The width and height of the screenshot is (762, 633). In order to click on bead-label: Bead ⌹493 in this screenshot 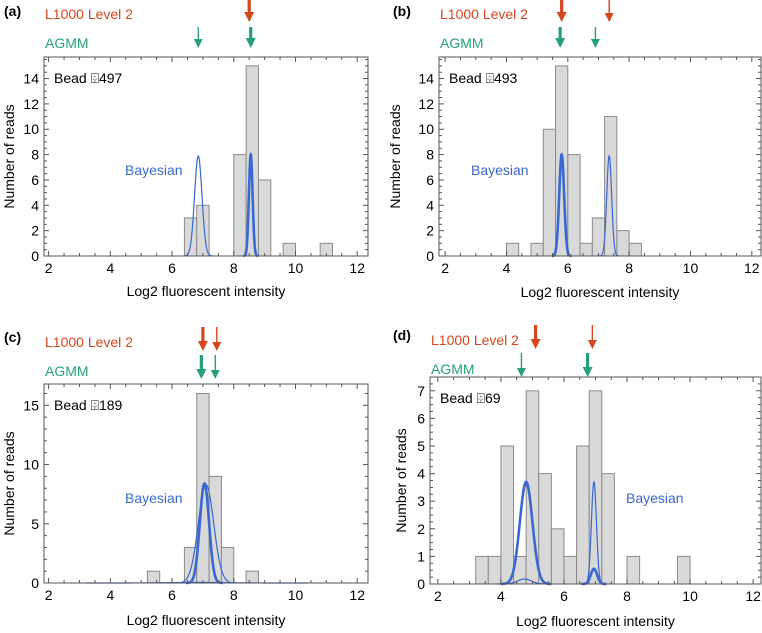, I will do `click(483, 78)`.